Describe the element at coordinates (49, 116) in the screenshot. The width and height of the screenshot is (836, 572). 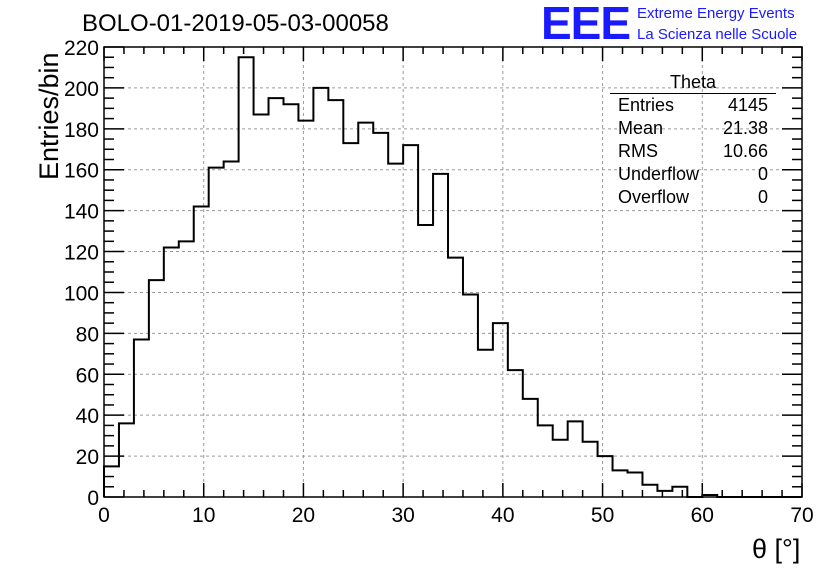
I see `y-axis-label: Entries/bin` at that location.